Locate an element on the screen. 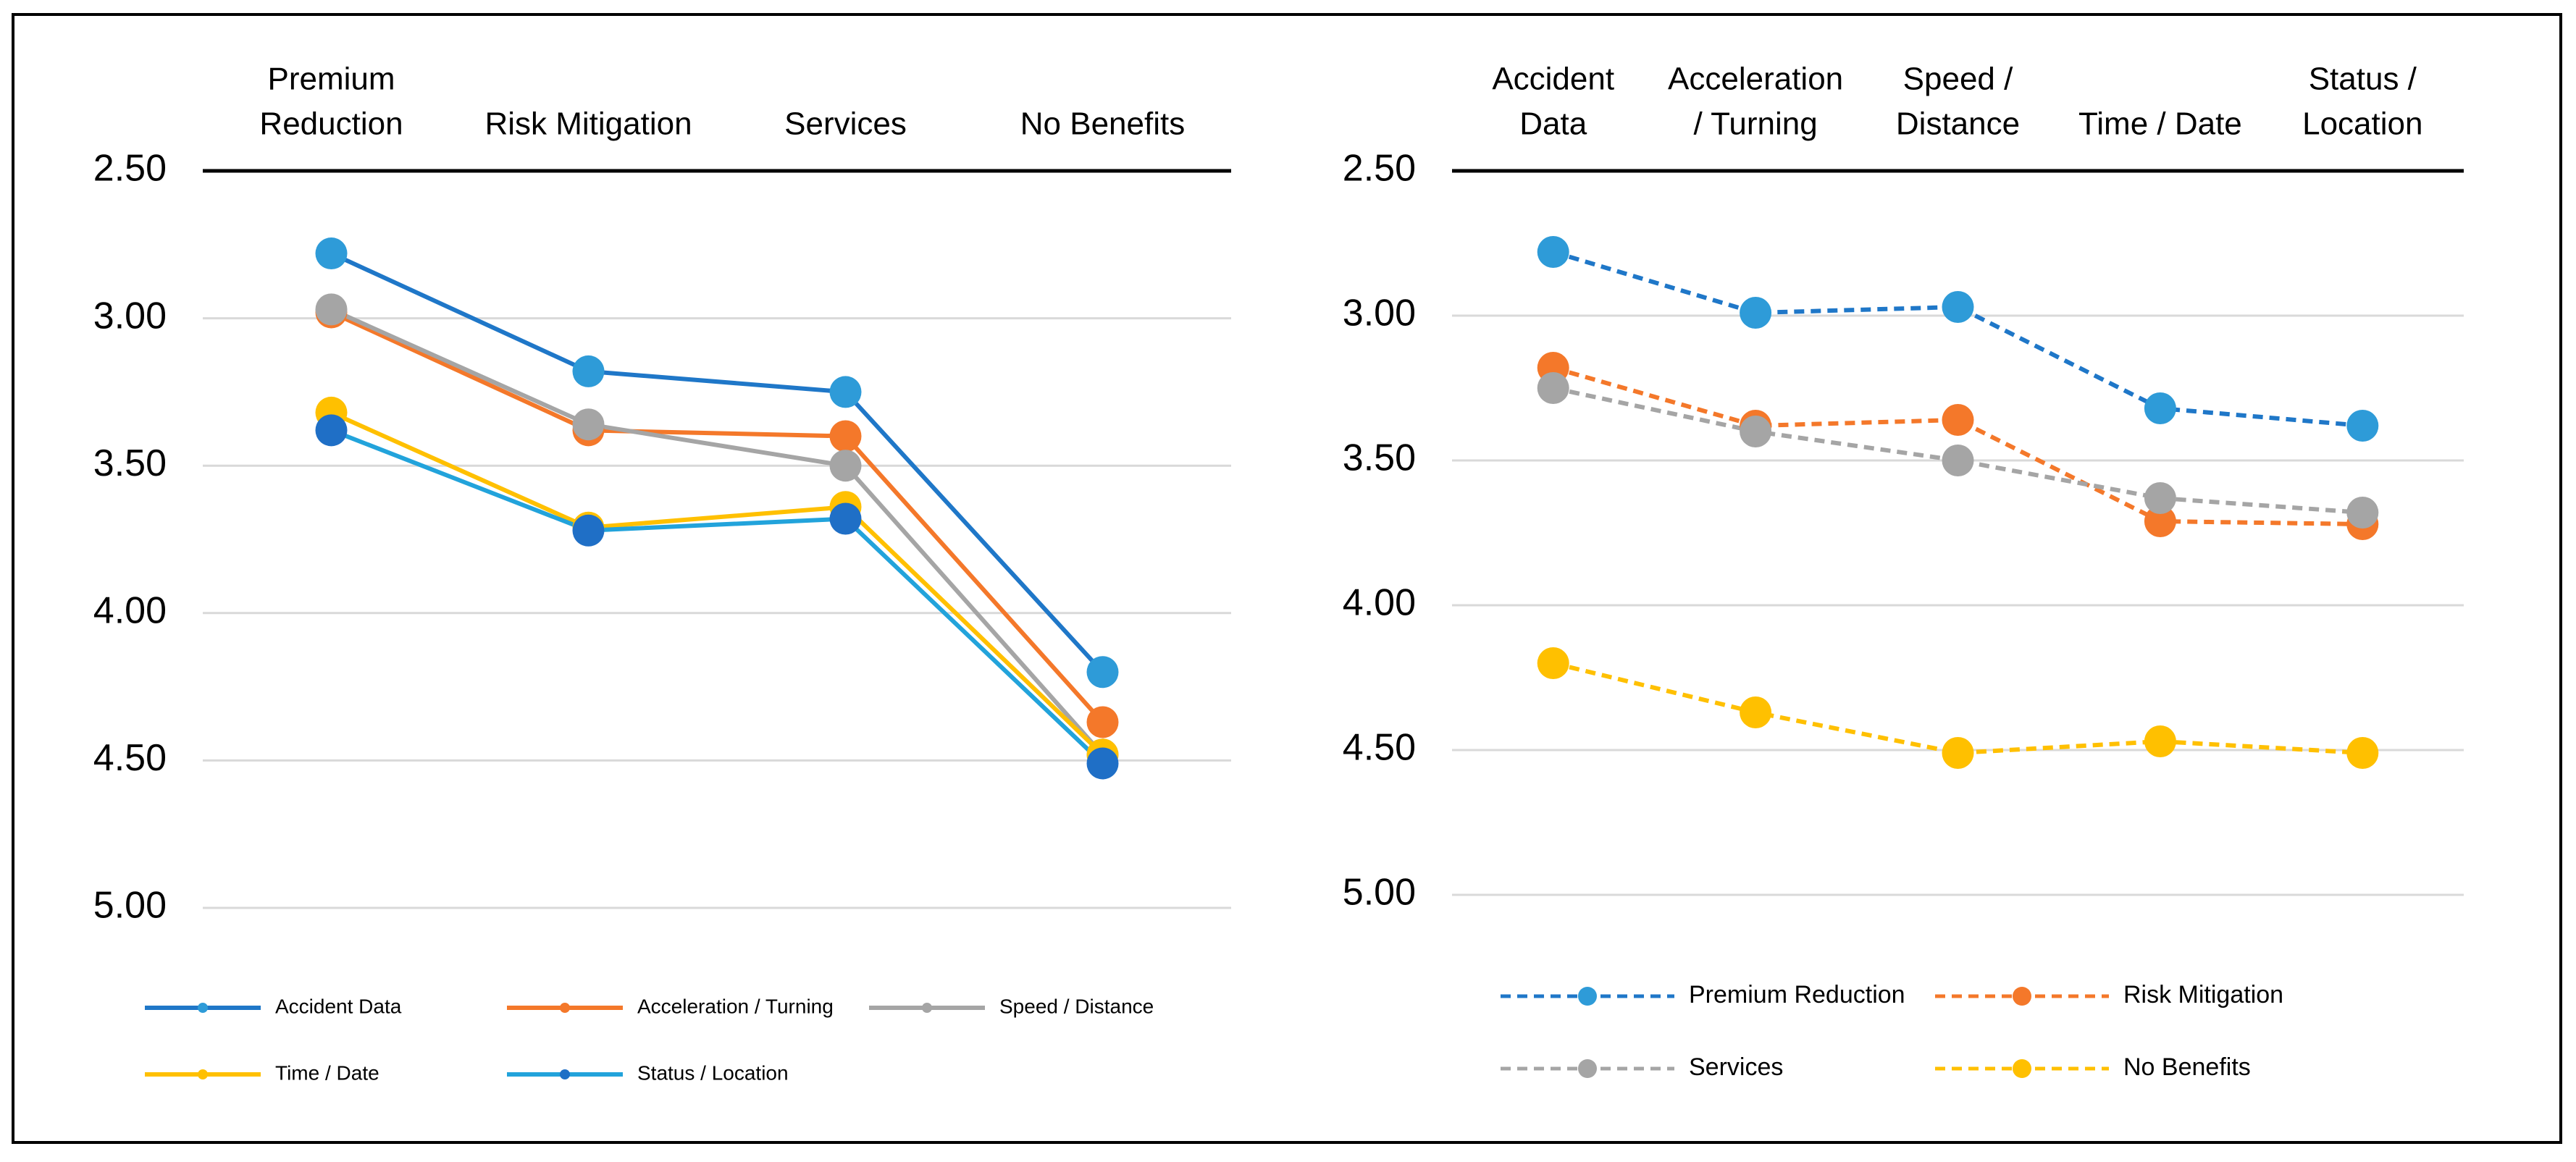  x-category-label: Distance is located at coordinates (1958, 124).